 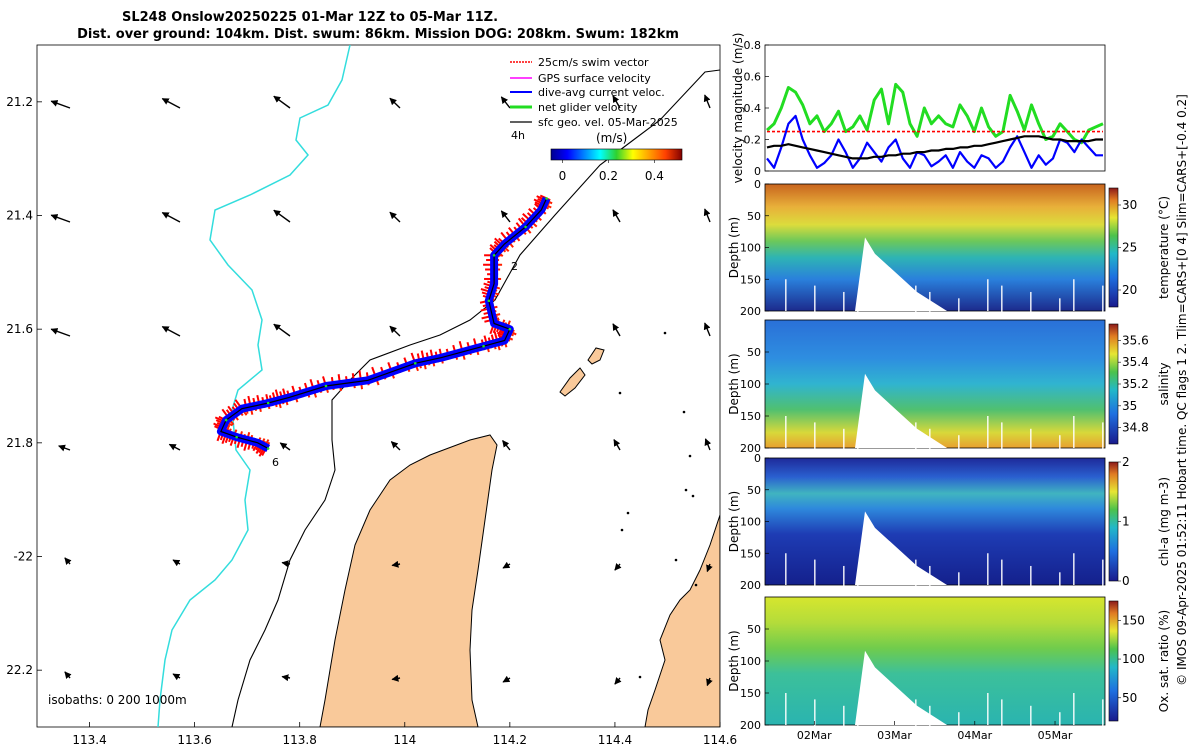 I want to click on map-xtick-label: 113.6, so click(x=194, y=740).